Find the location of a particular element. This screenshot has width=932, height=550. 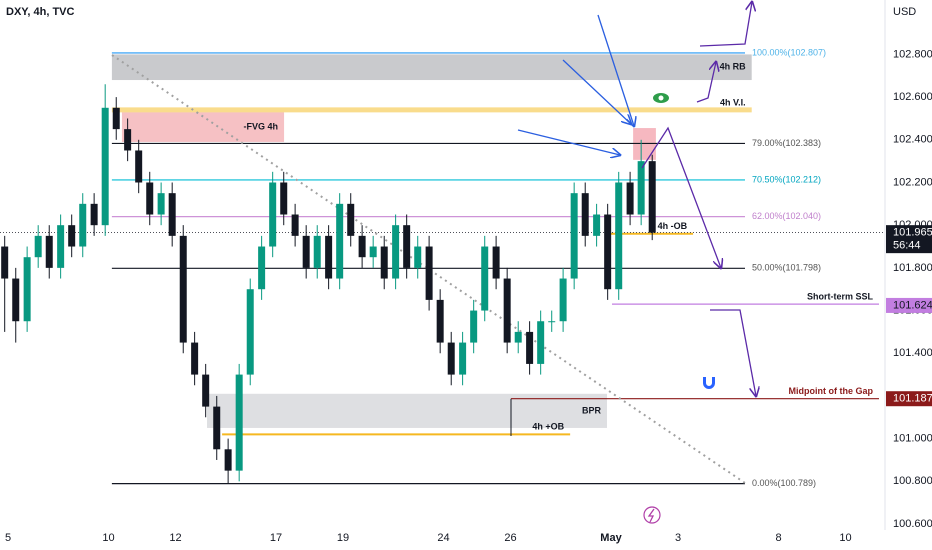

y-tick-label: 102.200 is located at coordinates (912, 182).